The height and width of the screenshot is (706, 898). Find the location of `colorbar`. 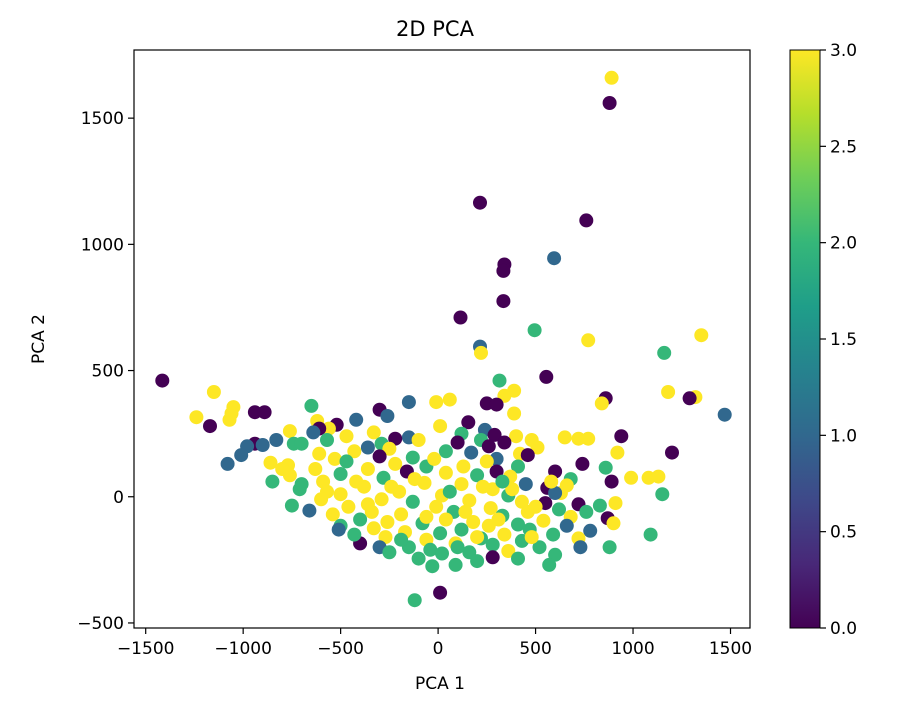

colorbar is located at coordinates (805, 339).